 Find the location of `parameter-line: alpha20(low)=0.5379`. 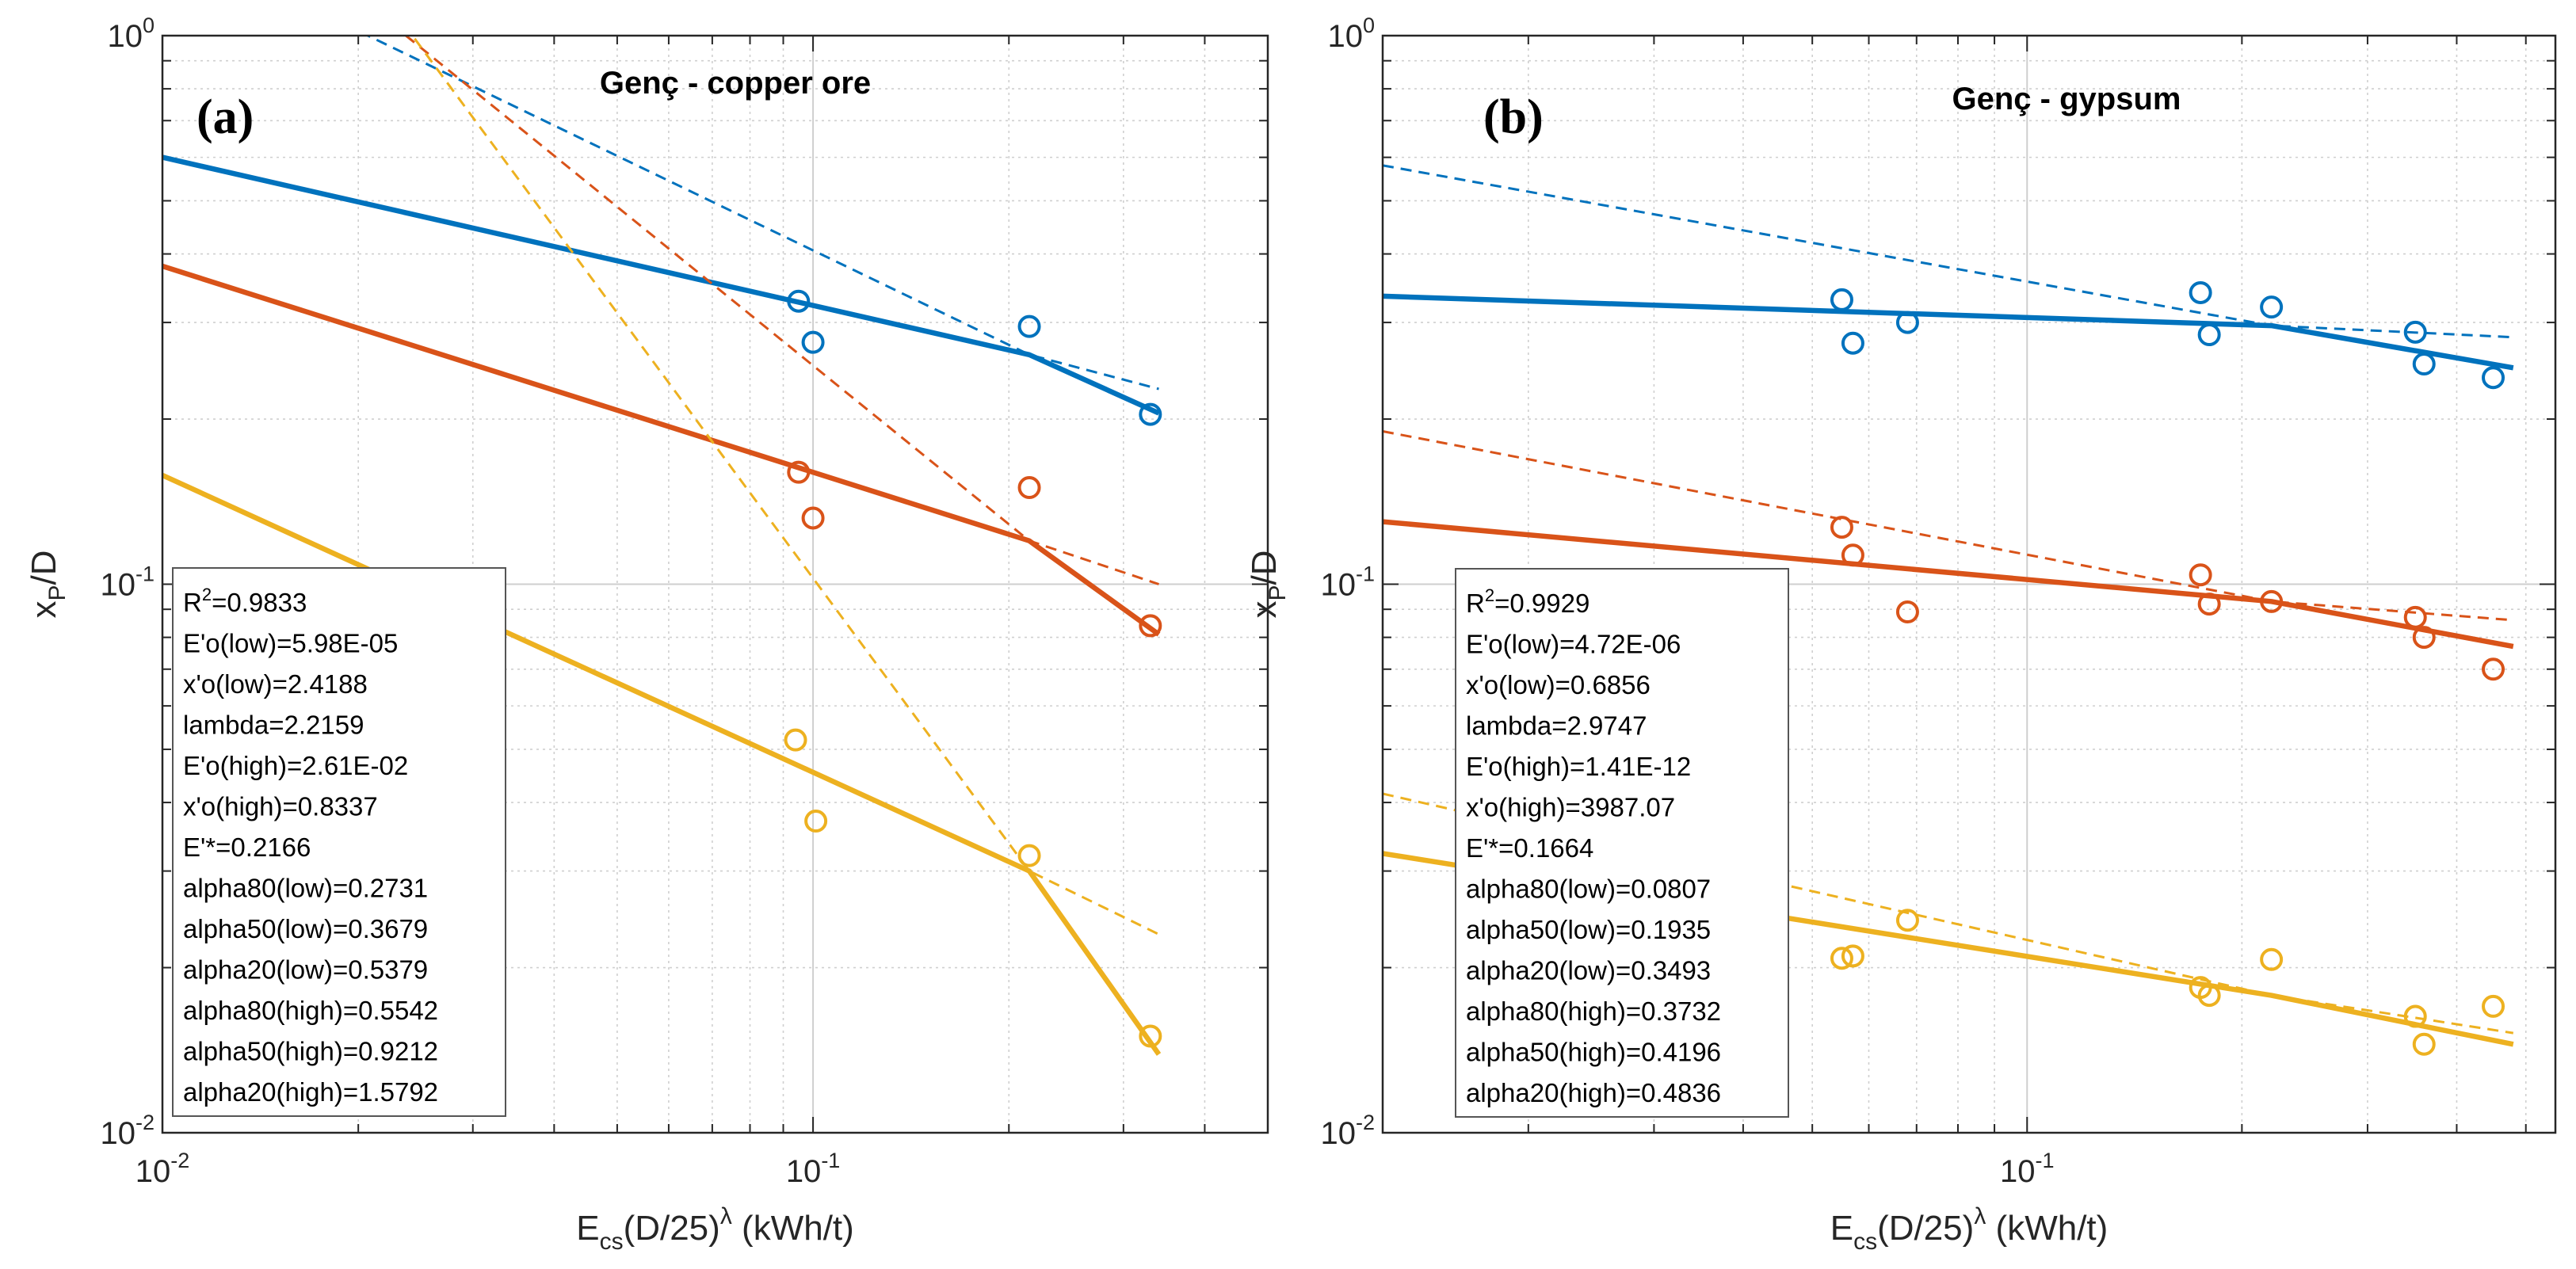

parameter-line: alpha20(low)=0.5379 is located at coordinates (305, 970).